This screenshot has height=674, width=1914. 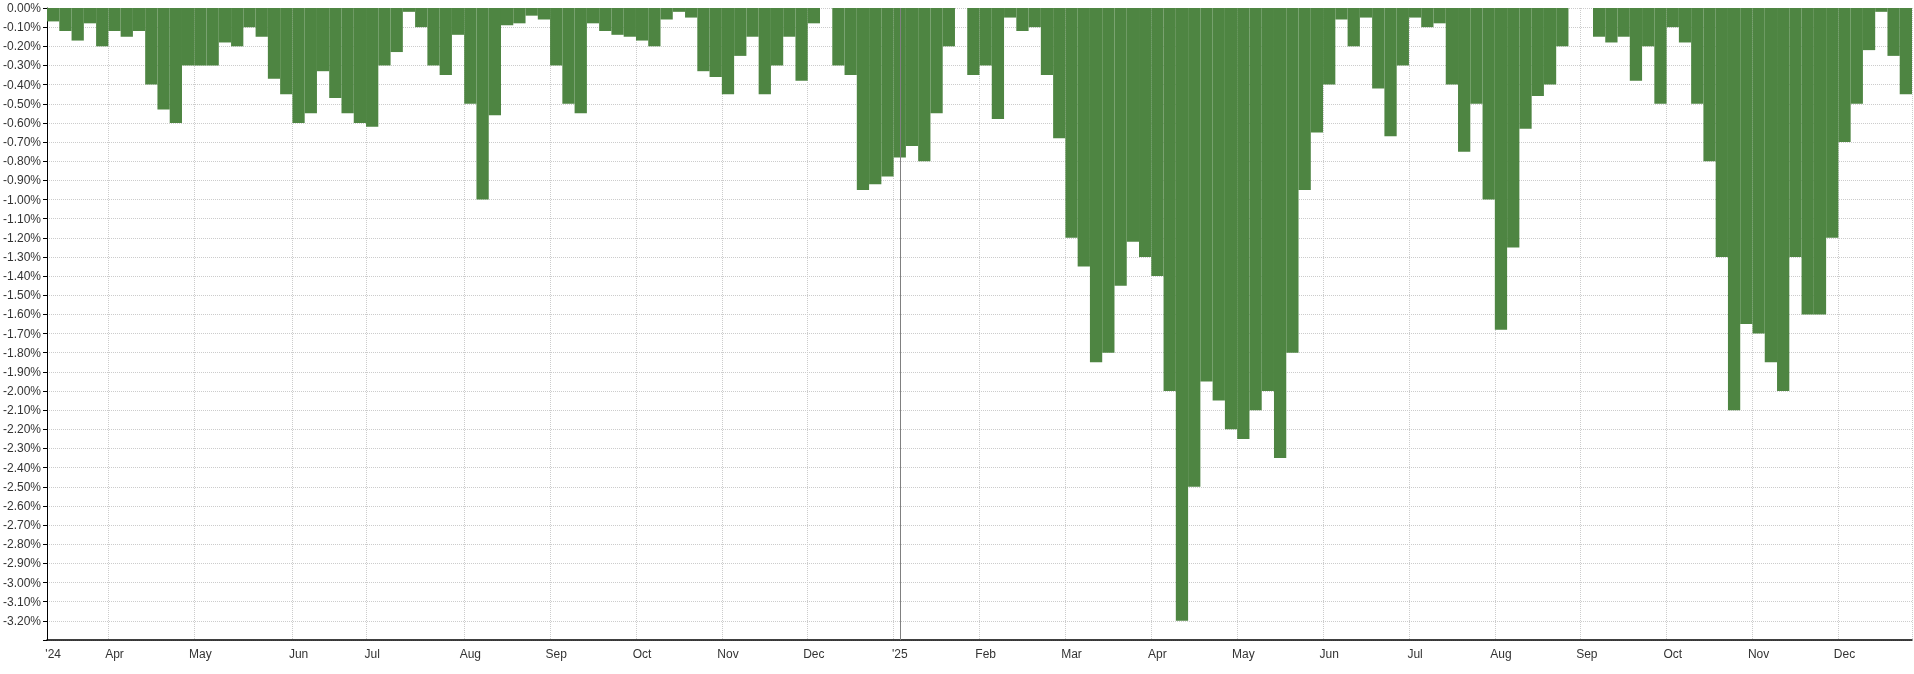 What do you see at coordinates (53, 654) in the screenshot?
I see `x-tick-label: '24` at bounding box center [53, 654].